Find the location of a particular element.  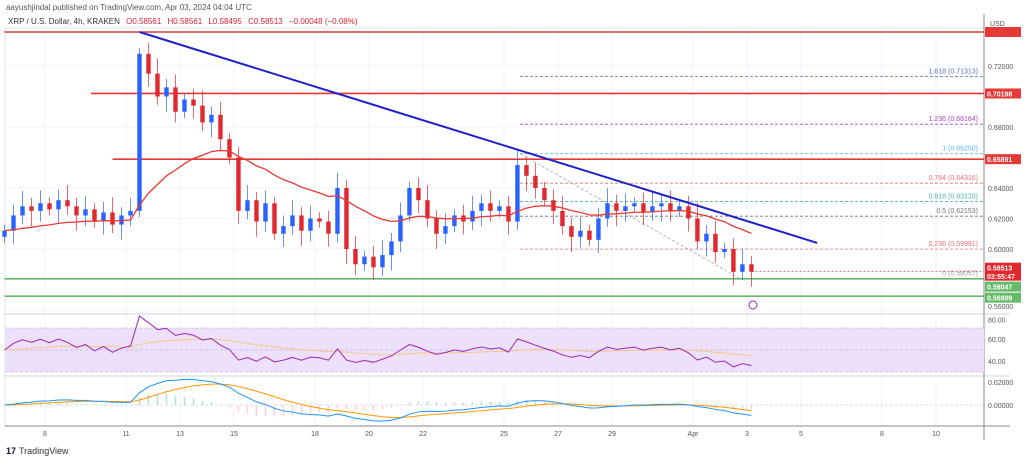

fib-level-label: 0 (0.58057) is located at coordinates (960, 274).